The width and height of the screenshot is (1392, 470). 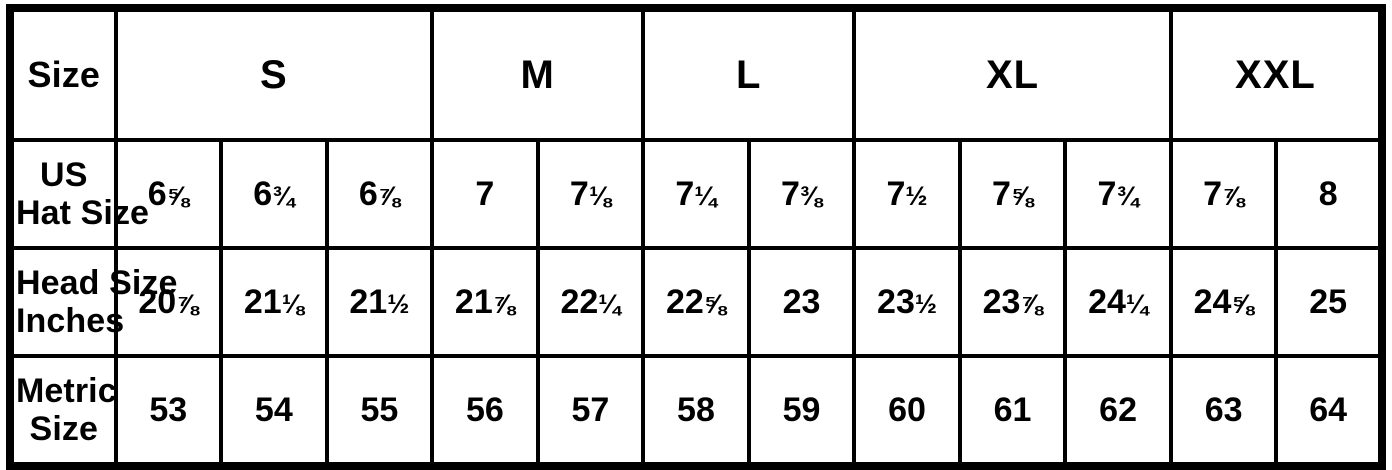 I want to click on table-cell: 7¼, so click(x=696, y=194).